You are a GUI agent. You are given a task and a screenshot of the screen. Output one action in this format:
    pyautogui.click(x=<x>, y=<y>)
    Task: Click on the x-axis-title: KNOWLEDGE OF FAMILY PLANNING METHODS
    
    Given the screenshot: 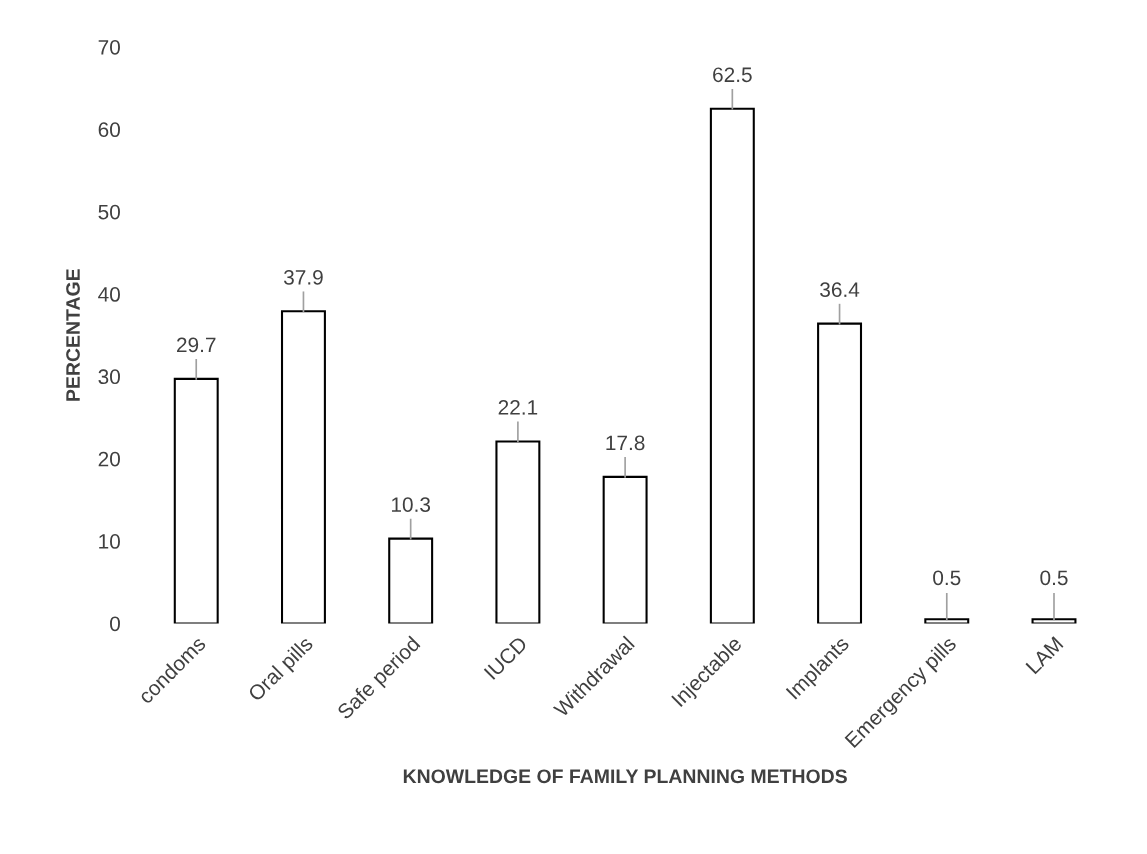 What is the action you would take?
    pyautogui.click(x=625, y=776)
    